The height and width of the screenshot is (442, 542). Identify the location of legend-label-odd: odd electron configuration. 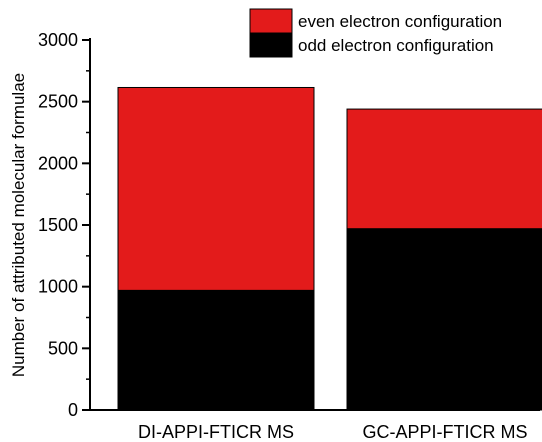
(396, 45).